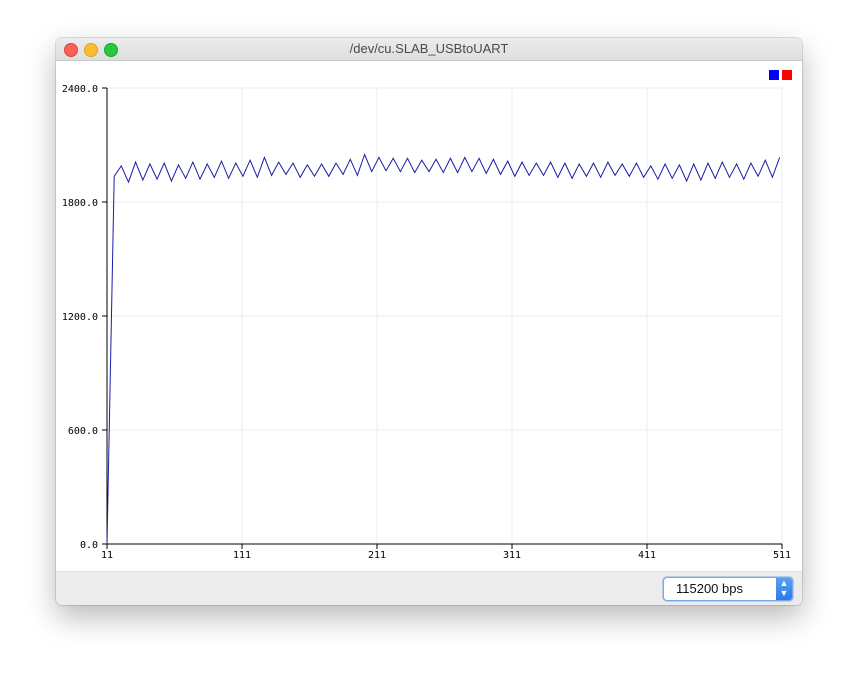 This screenshot has width=858, height=680. I want to click on chart-legend, so click(780, 75).